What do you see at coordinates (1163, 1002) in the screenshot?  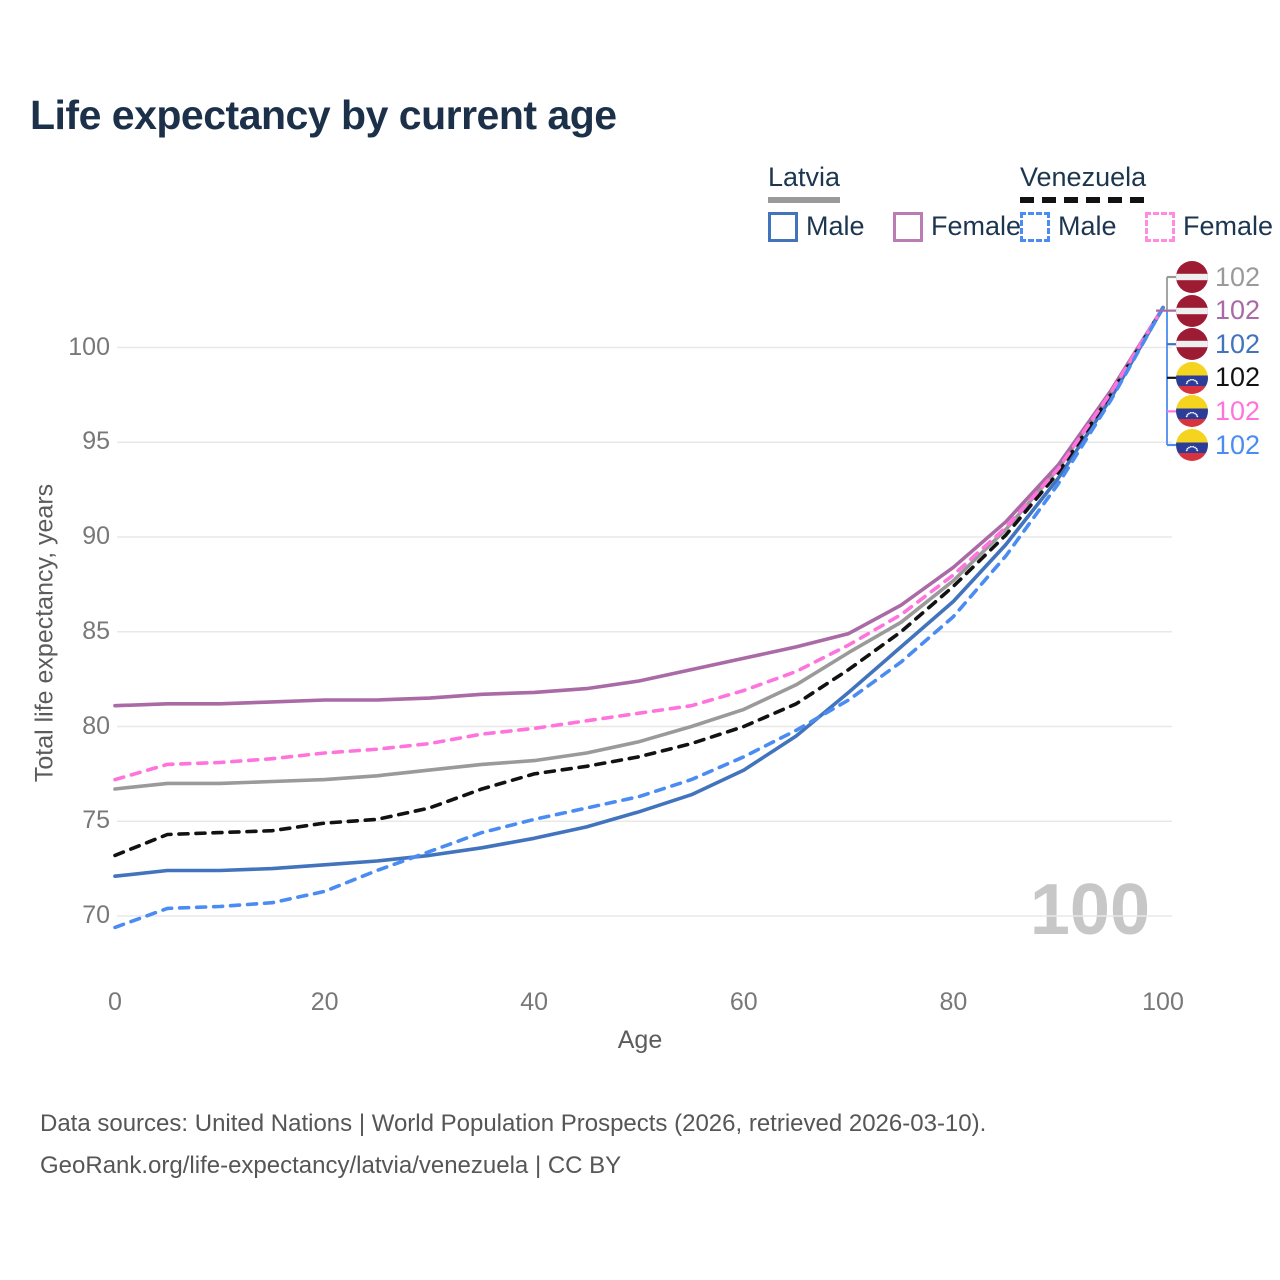 I see `x-tick-label-100: 100` at bounding box center [1163, 1002].